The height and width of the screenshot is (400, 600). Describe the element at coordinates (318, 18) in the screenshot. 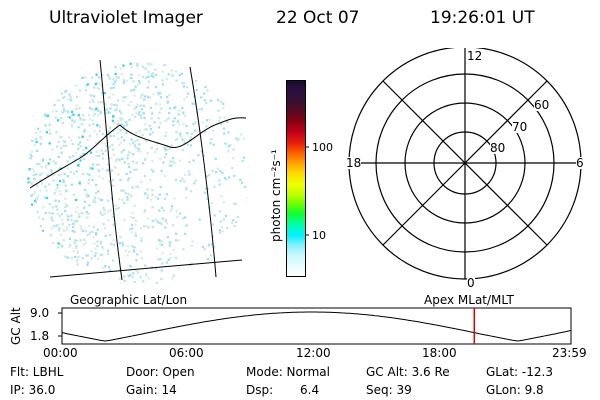

I see `date-display: 22 Oct 07` at that location.